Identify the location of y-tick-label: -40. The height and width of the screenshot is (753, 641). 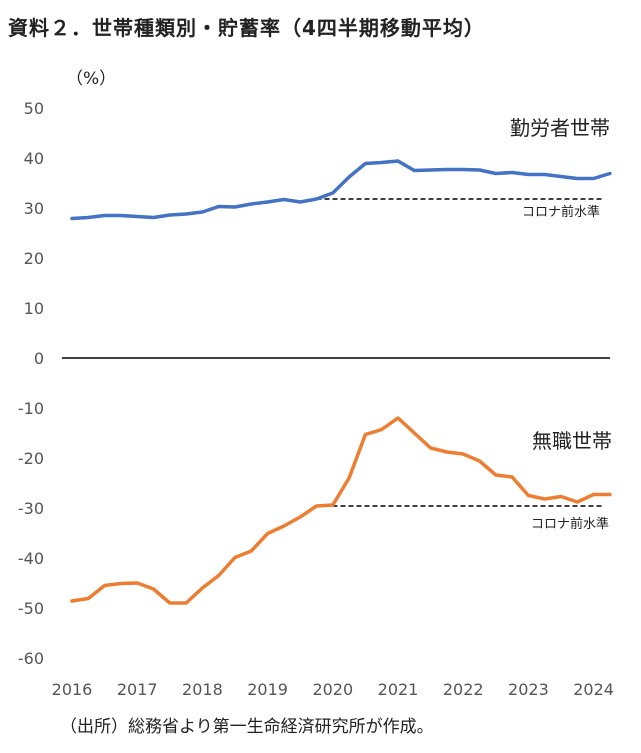
(31, 558).